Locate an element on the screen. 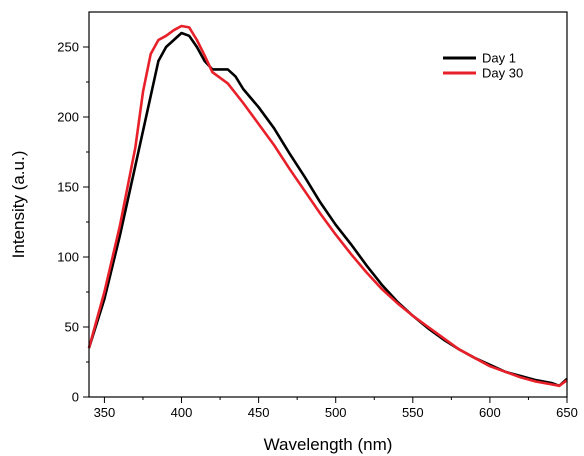 This screenshot has width=584, height=456. x-axis-title: Wavelength (nm) is located at coordinates (328, 444).